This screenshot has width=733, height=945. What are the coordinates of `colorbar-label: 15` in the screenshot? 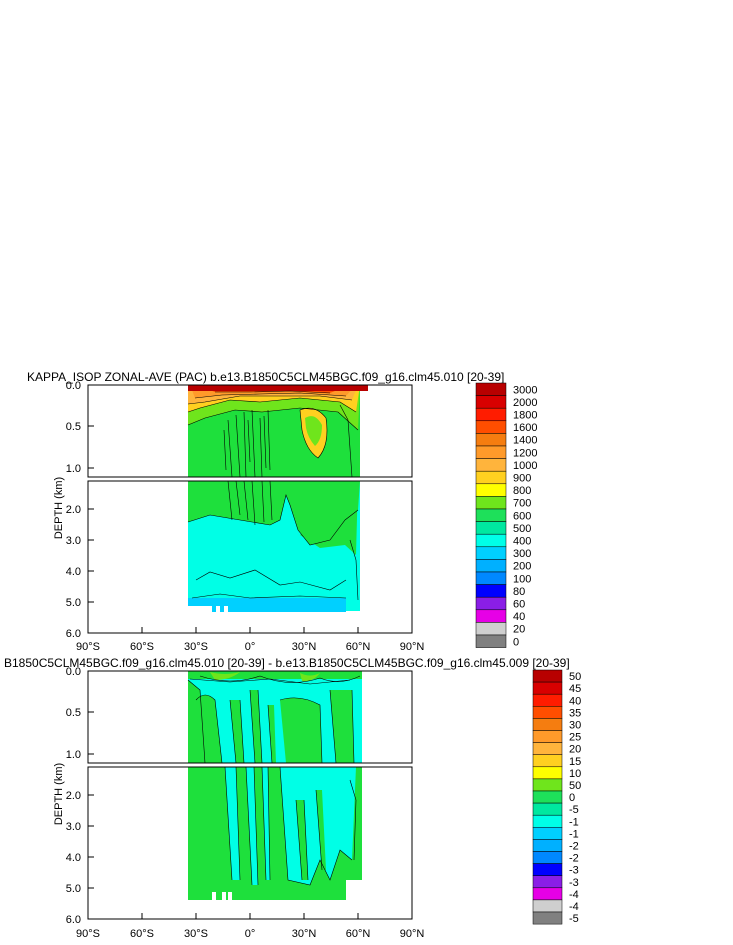 It's located at (575, 762).